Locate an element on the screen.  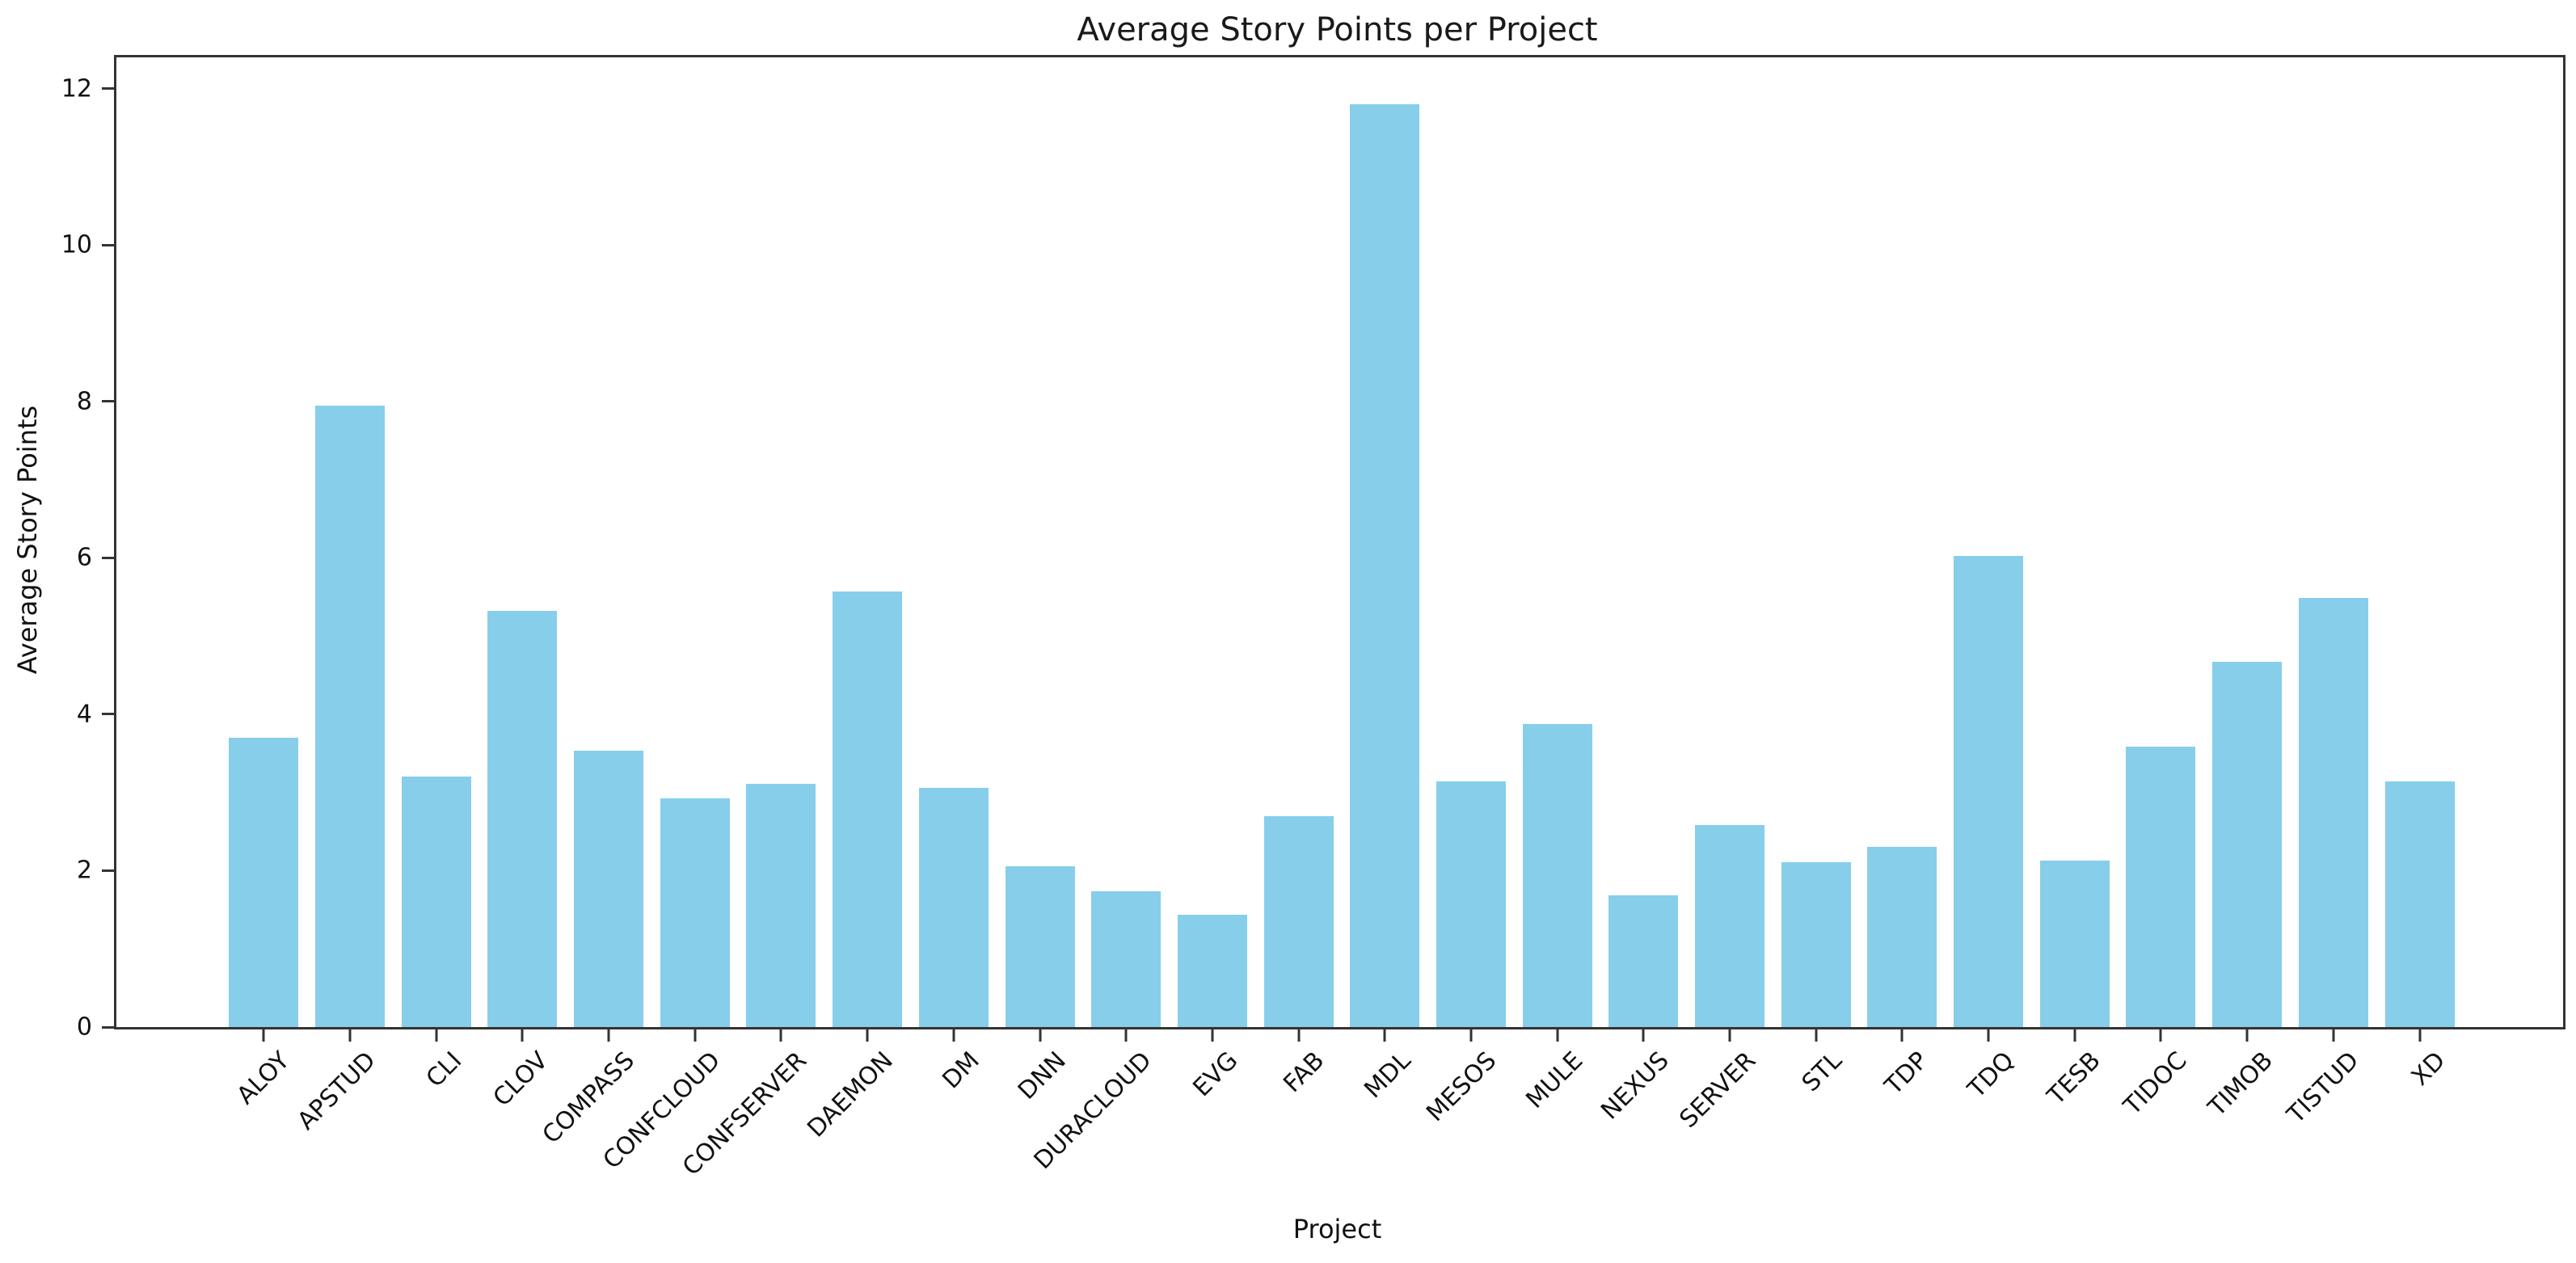
x-tick-label: TESB is located at coordinates (2074, 1078).